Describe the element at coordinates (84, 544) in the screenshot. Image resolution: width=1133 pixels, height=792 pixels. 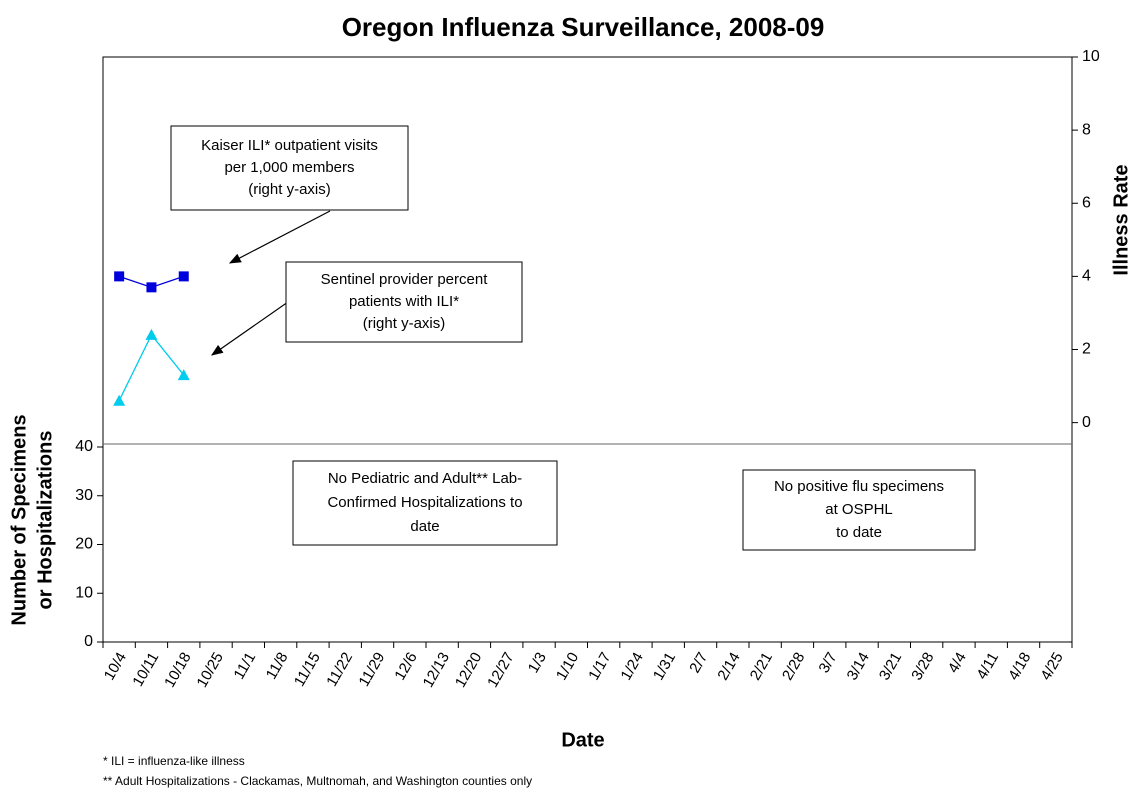
I see `y-tick-label: 20` at that location.